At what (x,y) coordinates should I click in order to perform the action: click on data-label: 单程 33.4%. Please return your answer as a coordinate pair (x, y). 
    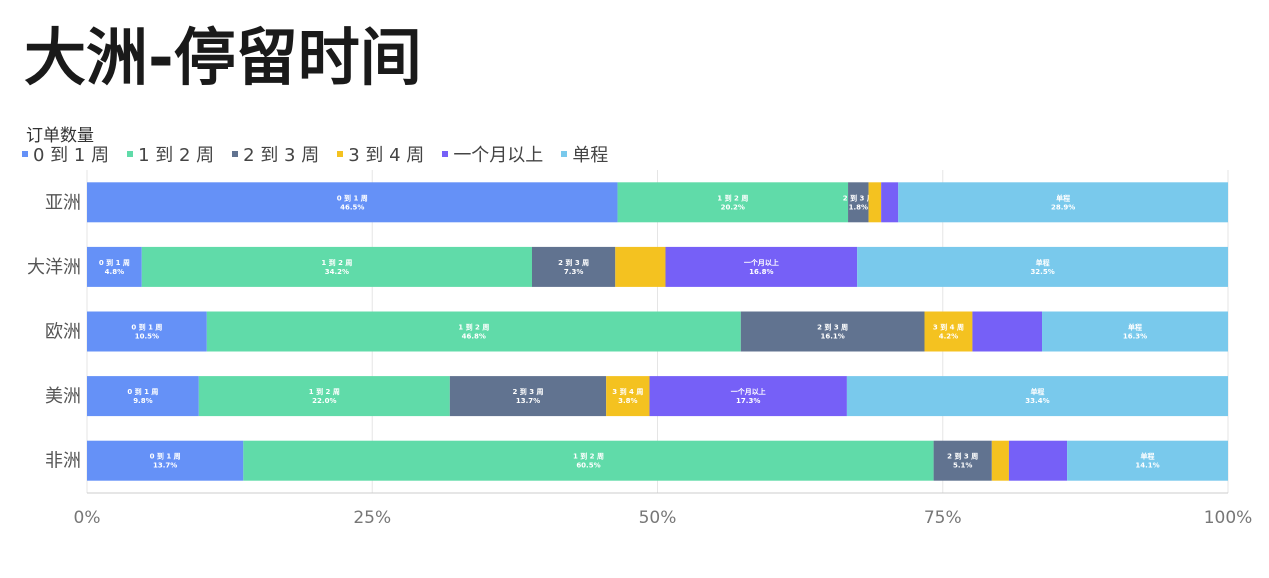
    Looking at the image, I should click on (1037, 396).